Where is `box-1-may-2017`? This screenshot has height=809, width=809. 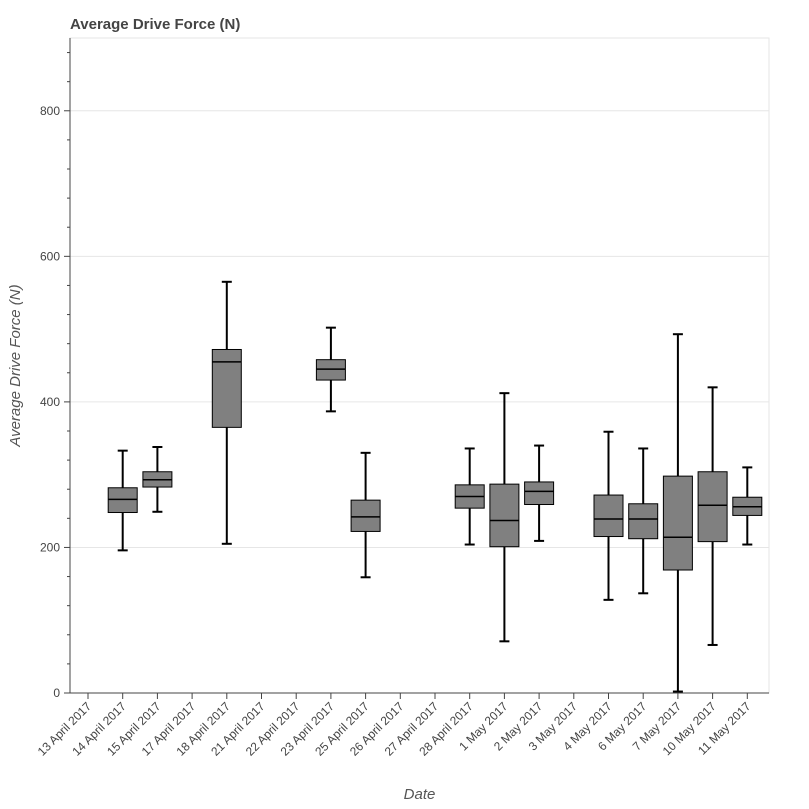
box-1-may-2017 is located at coordinates (504, 517).